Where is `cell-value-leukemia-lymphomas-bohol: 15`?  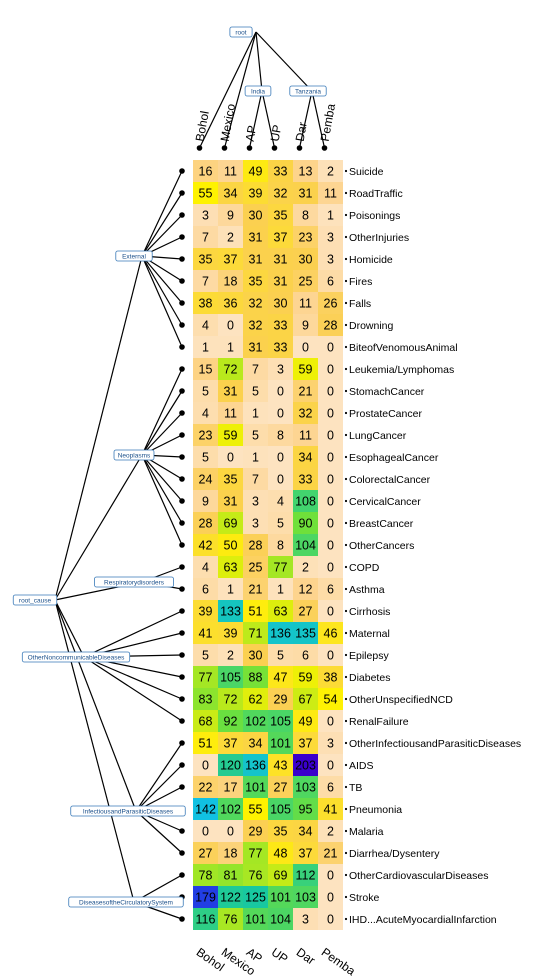
cell-value-leukemia-lymphomas-bohol: 15 is located at coordinates (206, 370).